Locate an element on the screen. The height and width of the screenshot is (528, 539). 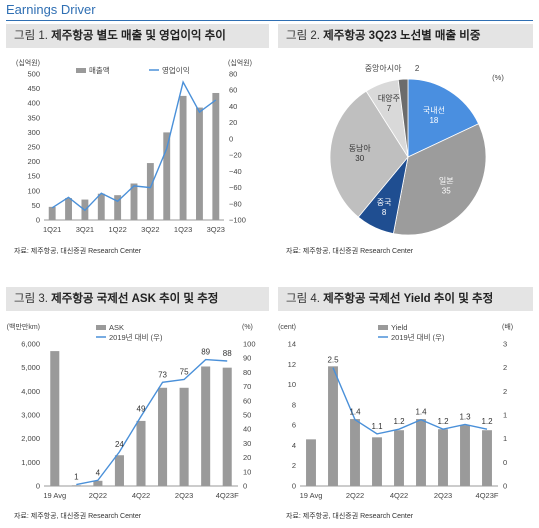
c4-data-label: 1.1 is located at coordinates (377, 426).